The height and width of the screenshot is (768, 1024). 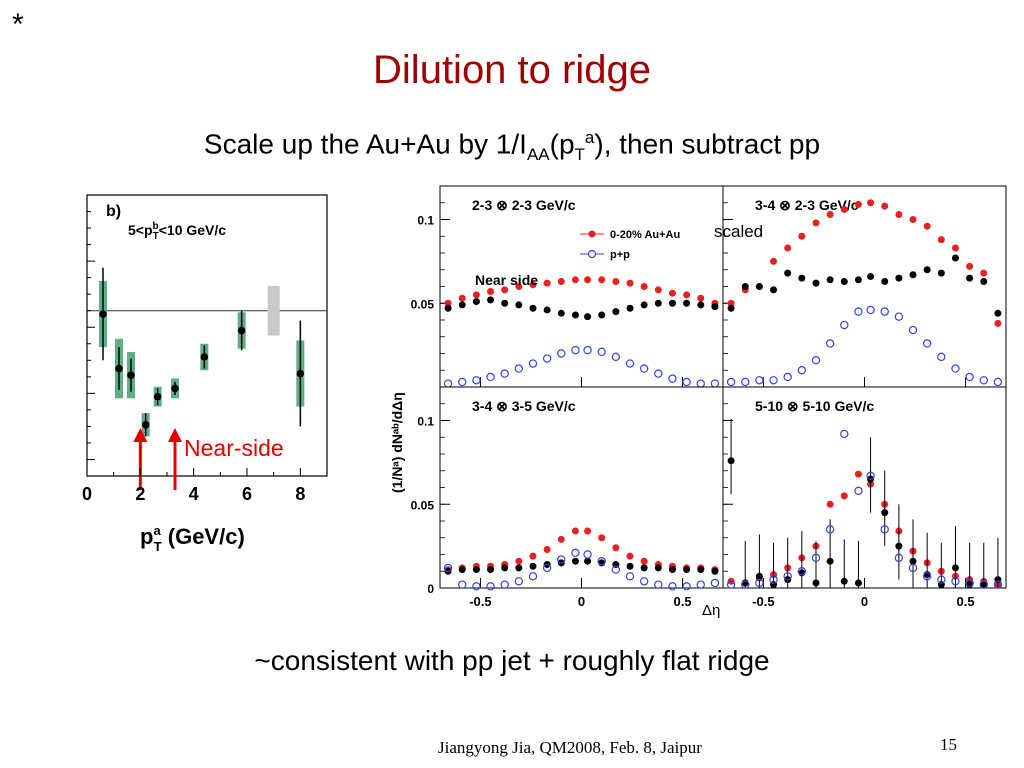 I want to click on correlation-legend: 0-20% Au+Au p+p, so click(x=630, y=245).